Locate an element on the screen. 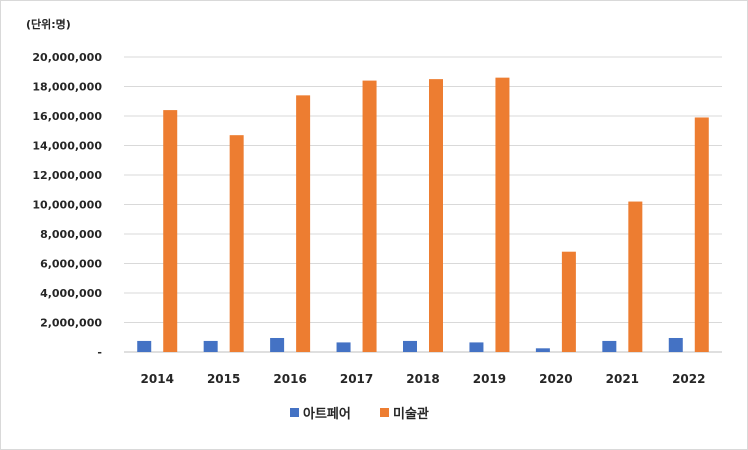 The height and width of the screenshot is (450, 748). y-tick-label: 4,000,000 is located at coordinates (71, 293).